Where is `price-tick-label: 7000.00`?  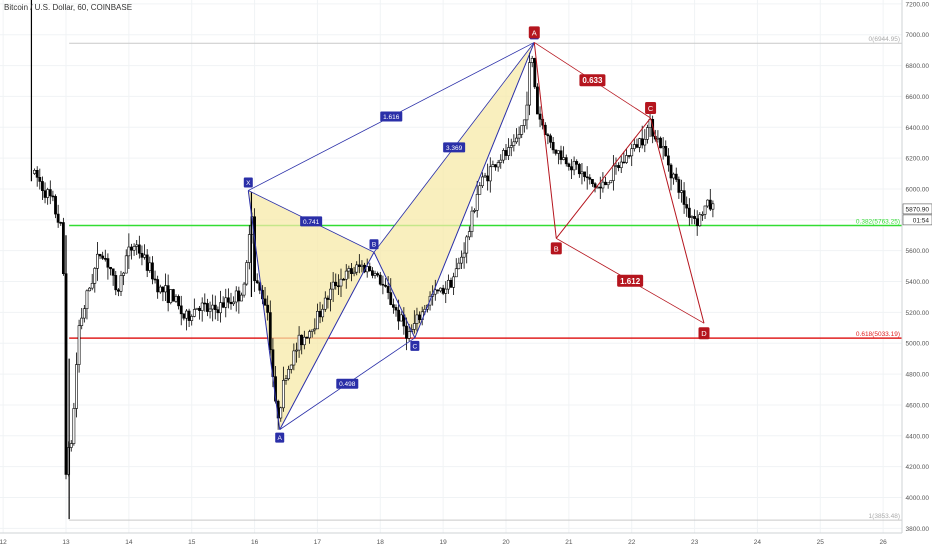
price-tick-label: 7000.00 is located at coordinates (918, 35).